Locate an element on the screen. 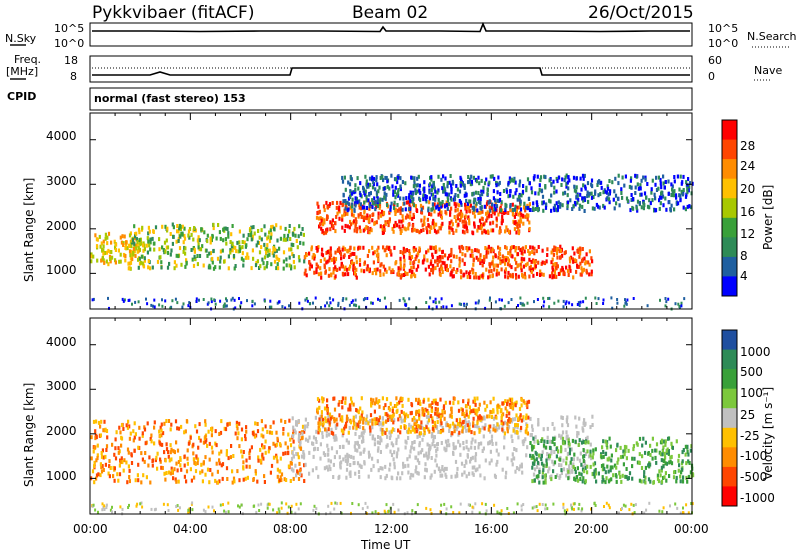  nave-tick-top: 60 is located at coordinates (715, 60).